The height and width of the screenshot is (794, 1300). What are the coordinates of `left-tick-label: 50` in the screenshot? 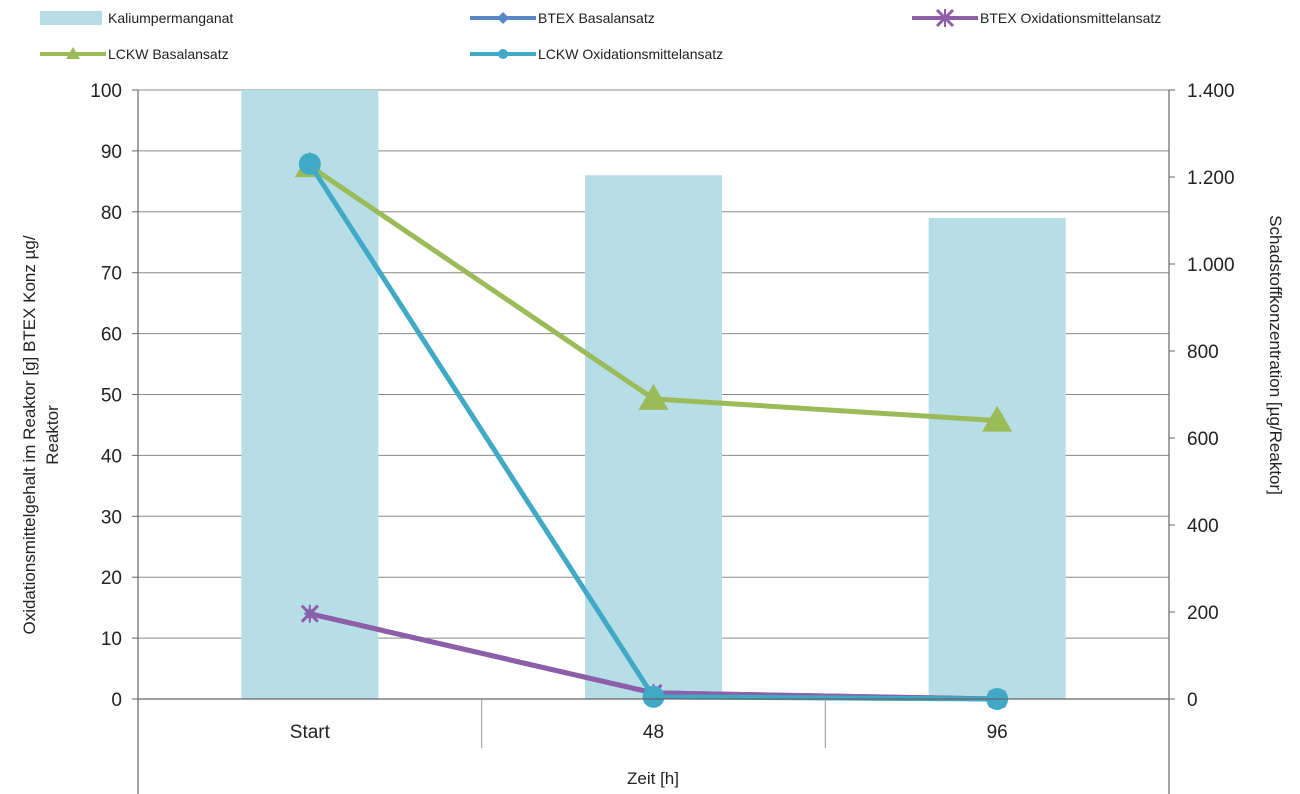 It's located at (111, 396).